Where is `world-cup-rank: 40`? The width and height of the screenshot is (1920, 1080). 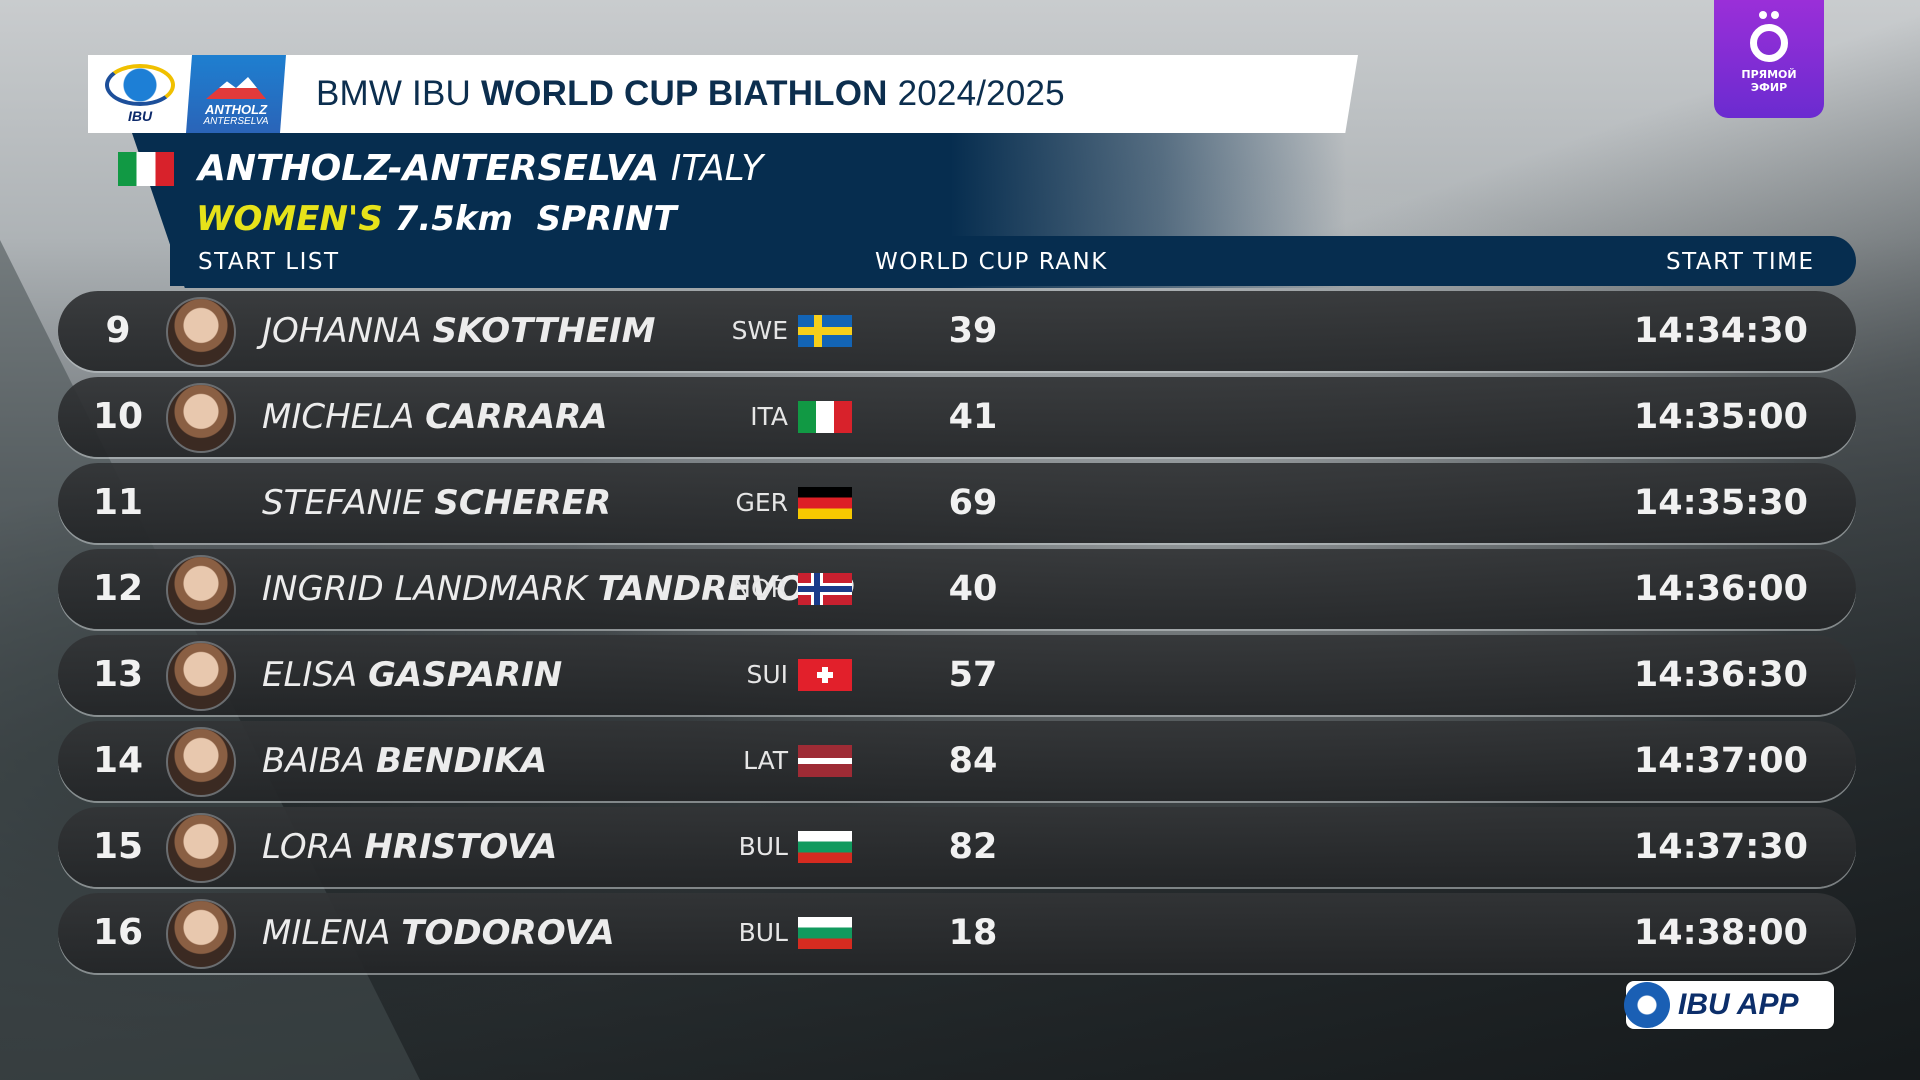
world-cup-rank: 40 is located at coordinates (973, 589).